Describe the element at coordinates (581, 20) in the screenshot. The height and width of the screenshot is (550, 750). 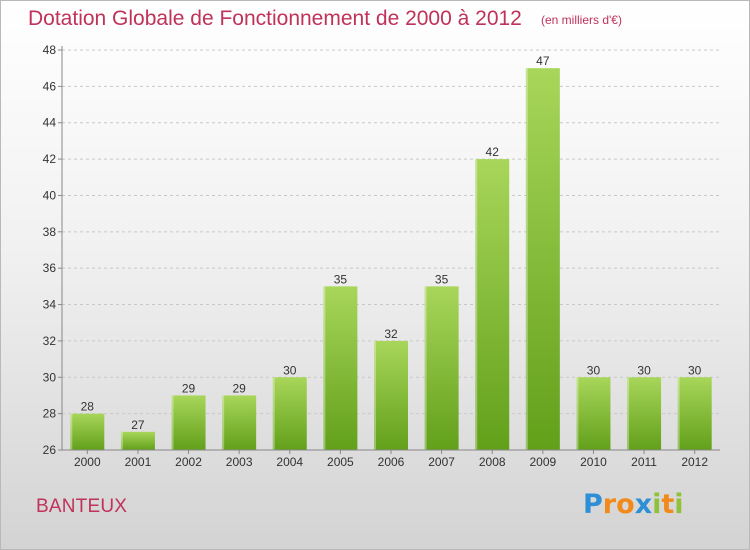
I see `chart-unit-note: (en milliers d'€)` at that location.